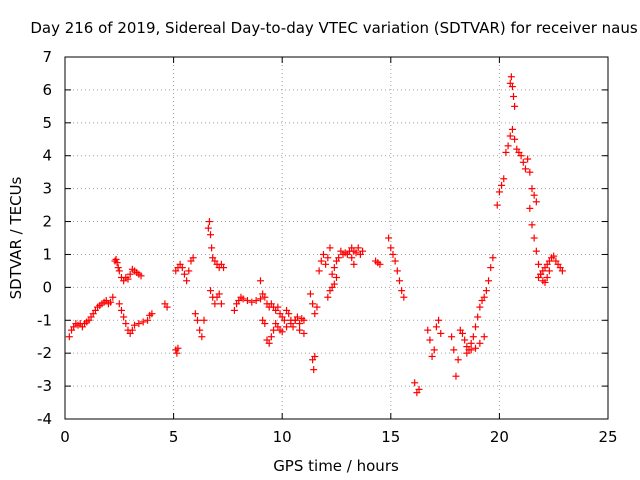 The image size is (640, 480). What do you see at coordinates (47, 222) in the screenshot?
I see `y-tick-label: 2` at bounding box center [47, 222].